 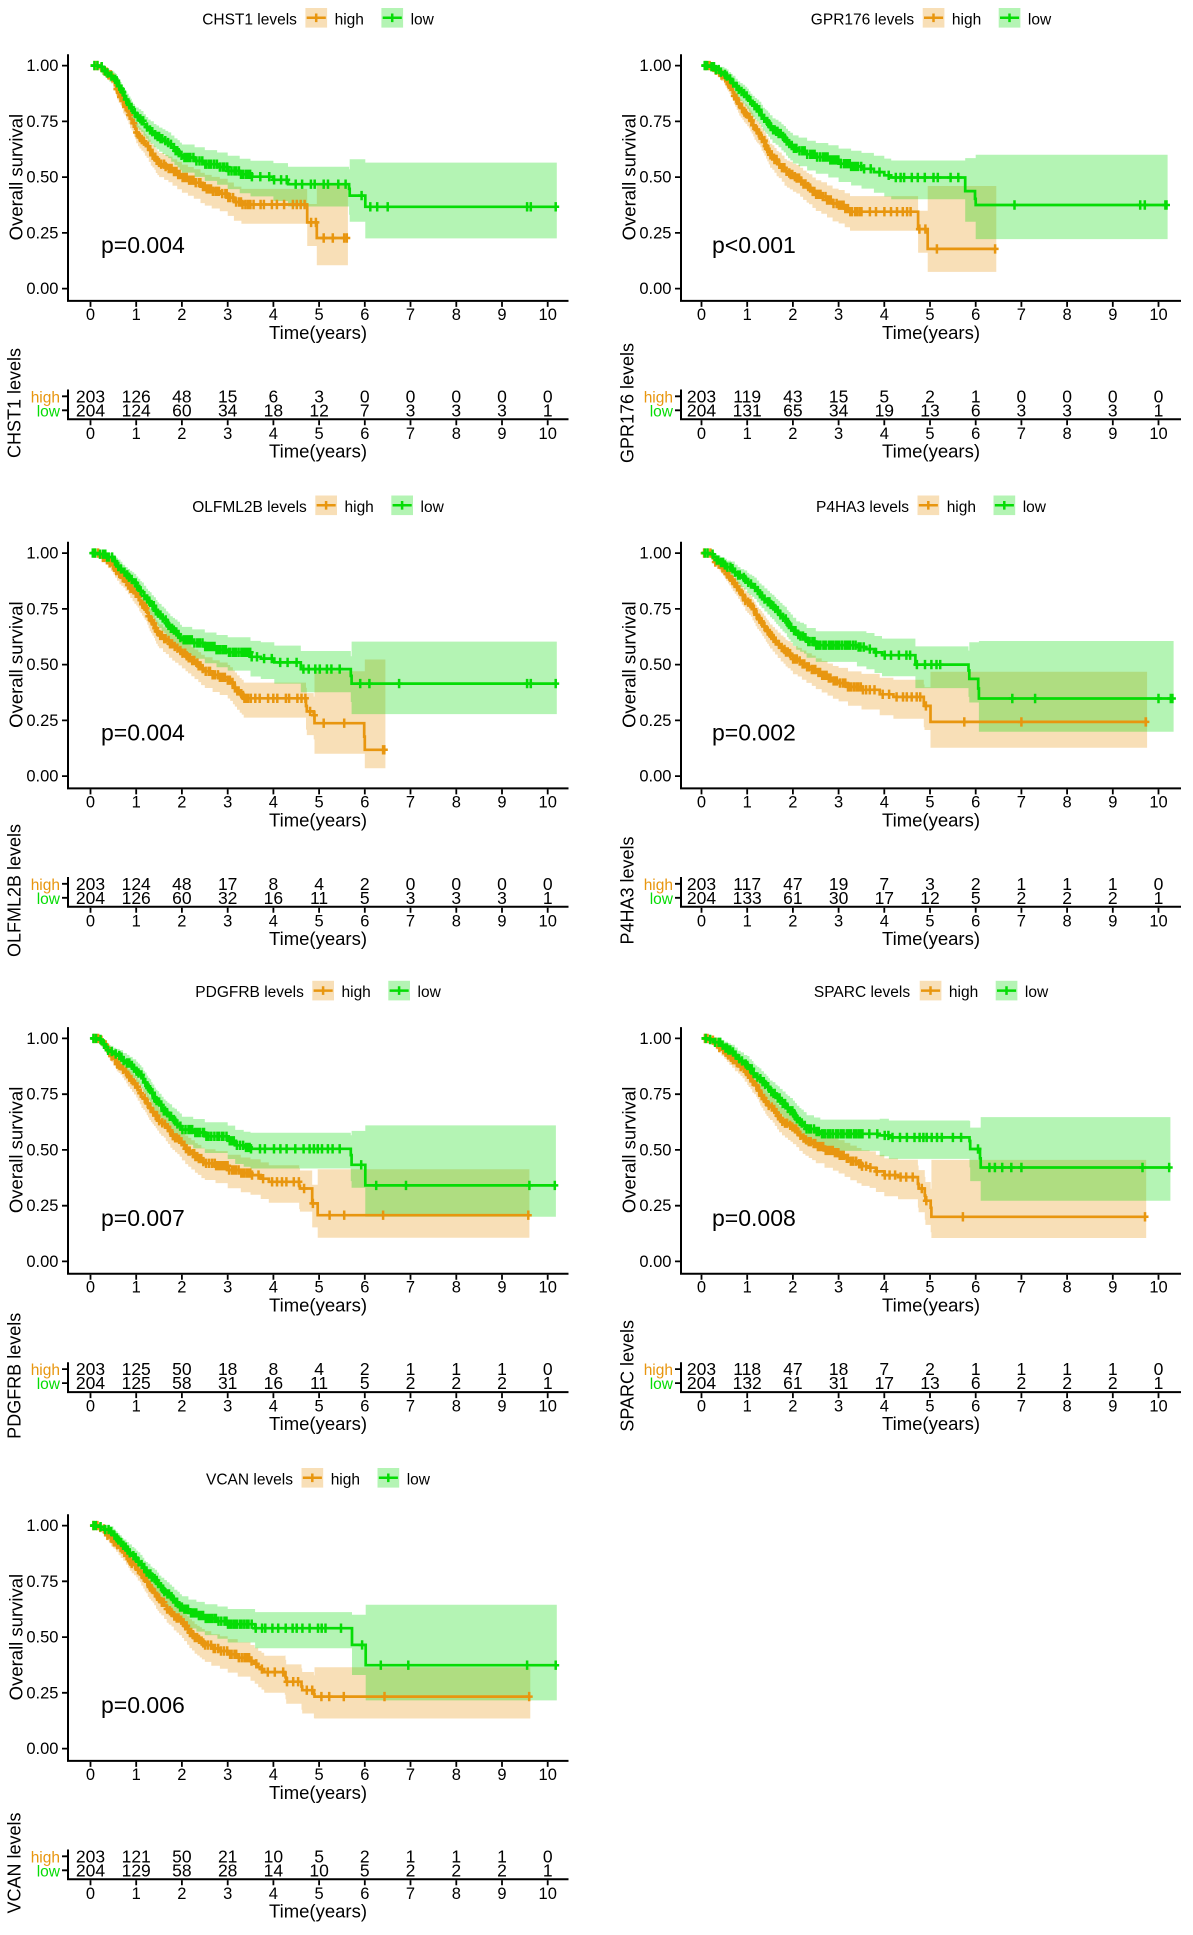 What do you see at coordinates (884, 1383) in the screenshot?
I see `svg-text: 17` at bounding box center [884, 1383].